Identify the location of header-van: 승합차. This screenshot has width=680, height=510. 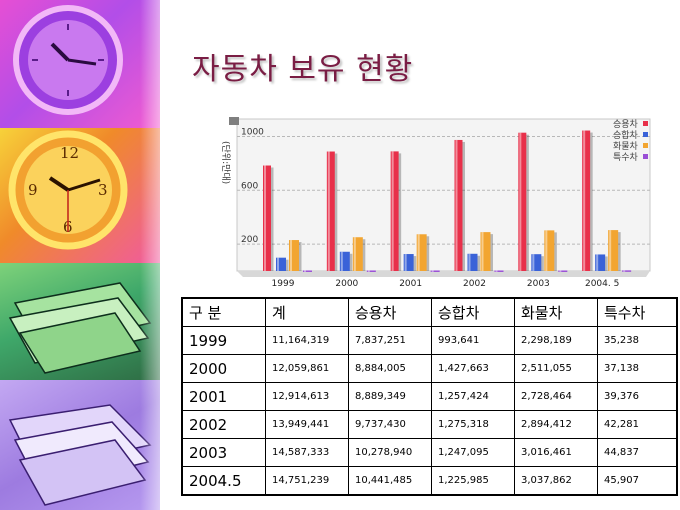
(473, 312).